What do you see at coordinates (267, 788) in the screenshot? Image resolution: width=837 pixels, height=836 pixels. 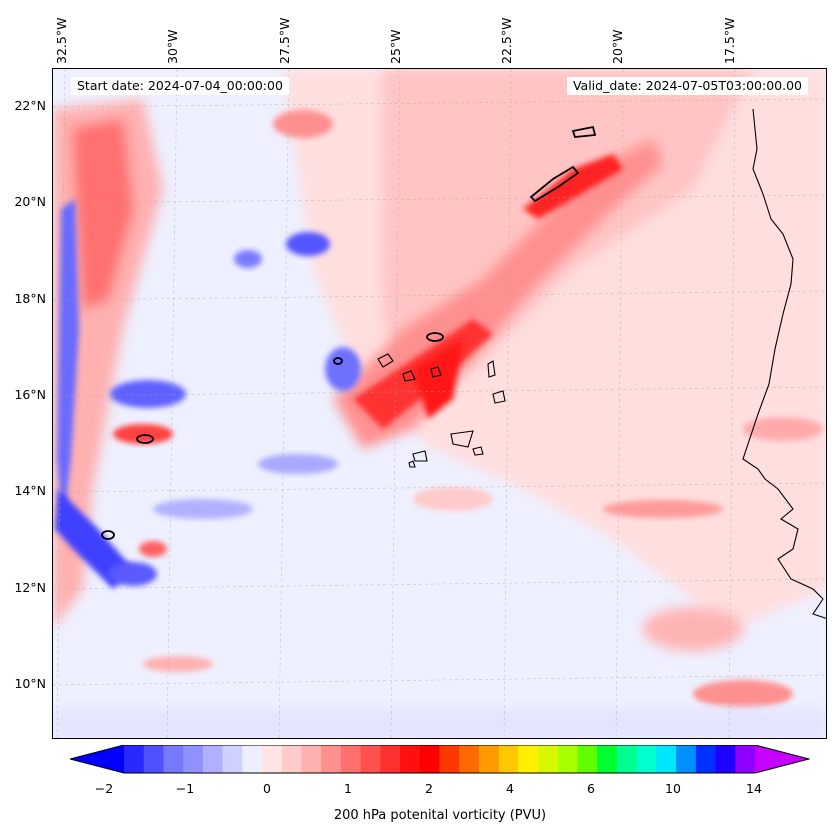 I see `cb-tick-0: 0` at bounding box center [267, 788].